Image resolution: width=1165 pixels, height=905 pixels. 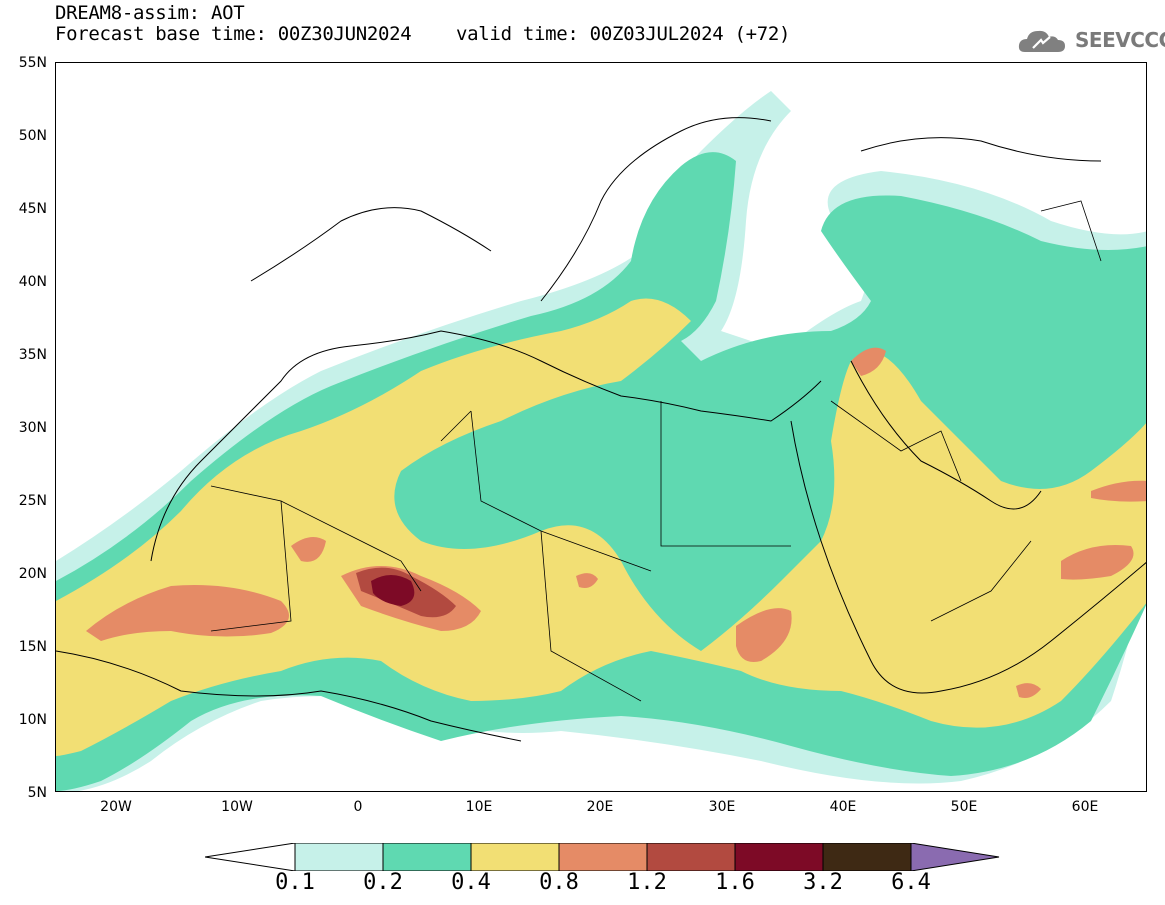 I want to click on colorbar-label-6.4: 6.4, so click(x=911, y=882).